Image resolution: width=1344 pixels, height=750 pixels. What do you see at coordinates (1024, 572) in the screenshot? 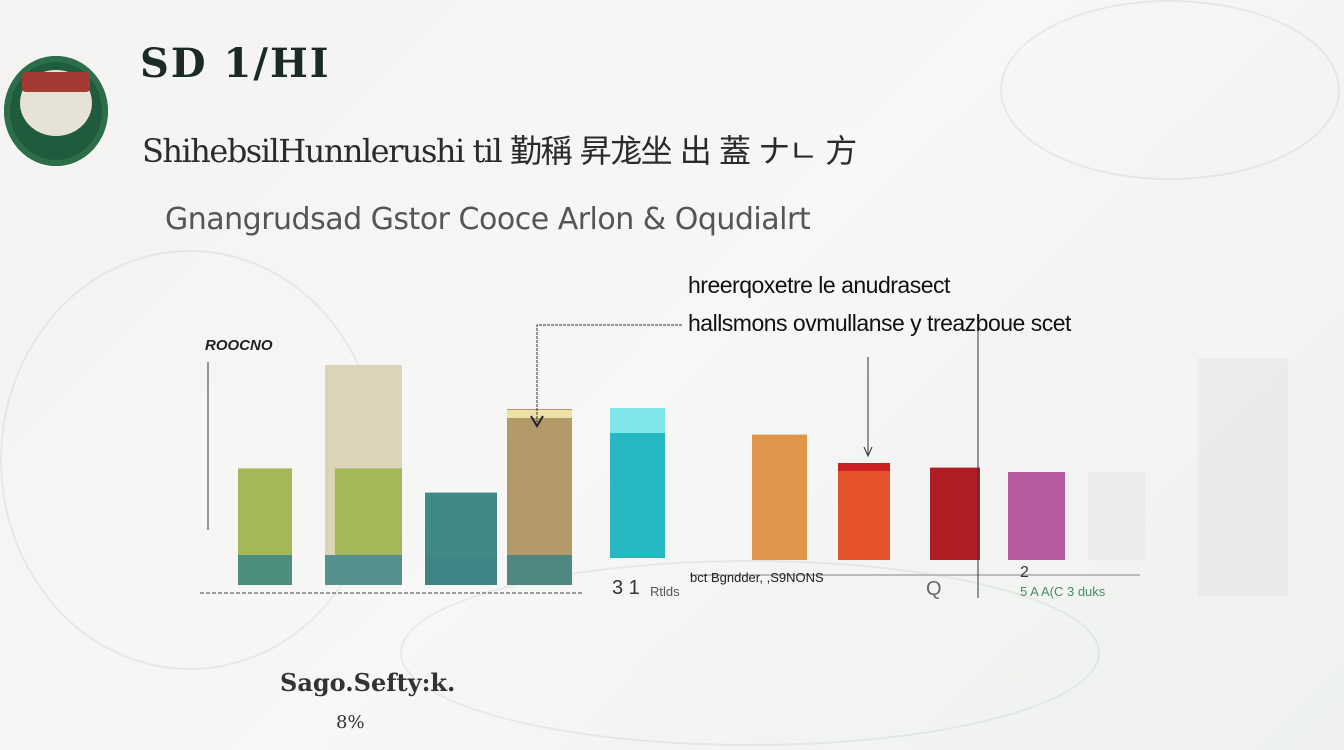
I see `tick-label: 2` at bounding box center [1024, 572].